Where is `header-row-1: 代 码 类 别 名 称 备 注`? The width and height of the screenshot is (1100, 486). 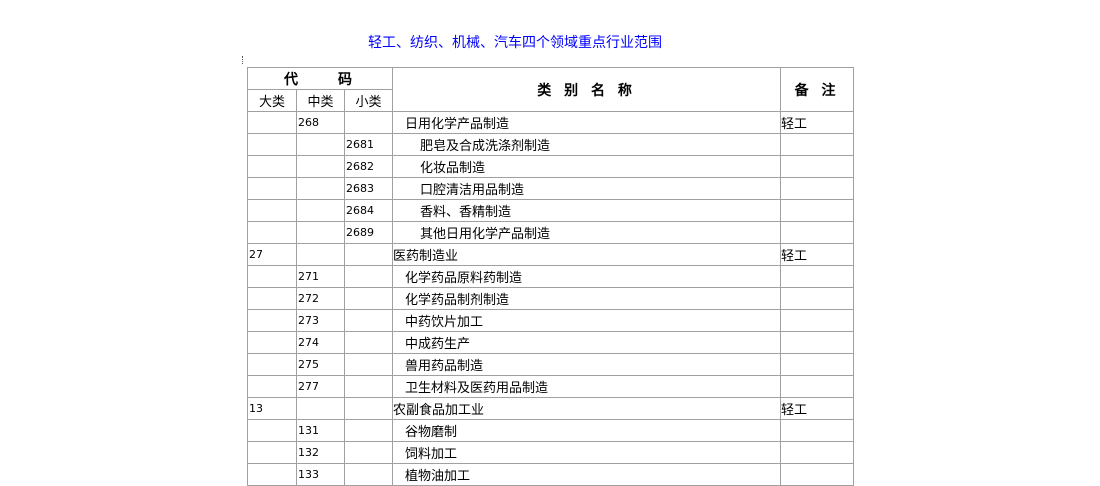
header-row-1: 代 码 类 别 名 称 备 注 is located at coordinates (550, 89).